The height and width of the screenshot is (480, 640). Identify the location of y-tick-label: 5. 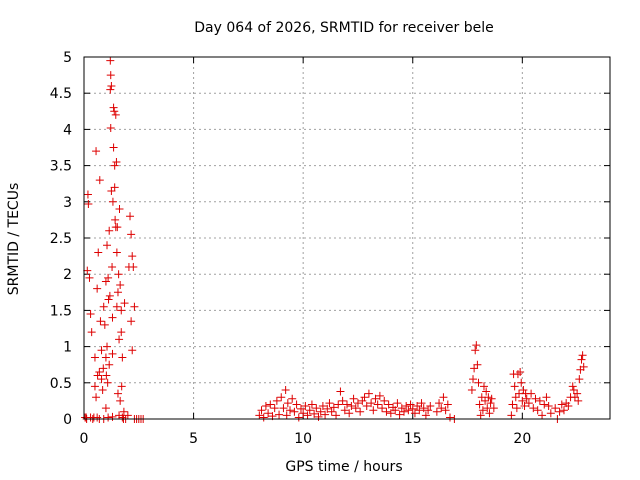
(67, 58).